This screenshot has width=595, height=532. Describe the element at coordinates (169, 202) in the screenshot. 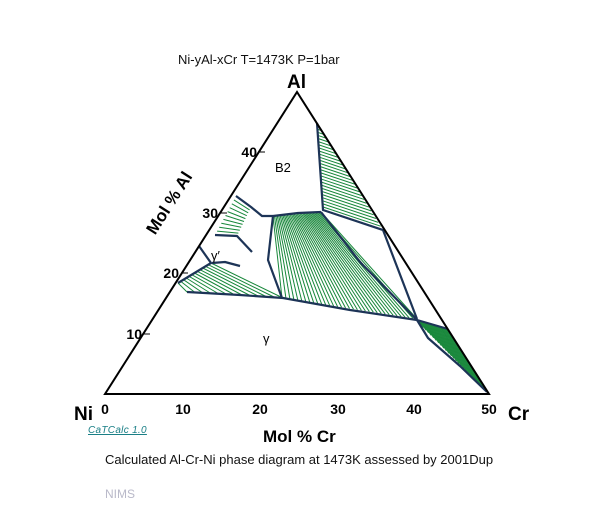

I see `left-axis-title: Mol % Al` at that location.